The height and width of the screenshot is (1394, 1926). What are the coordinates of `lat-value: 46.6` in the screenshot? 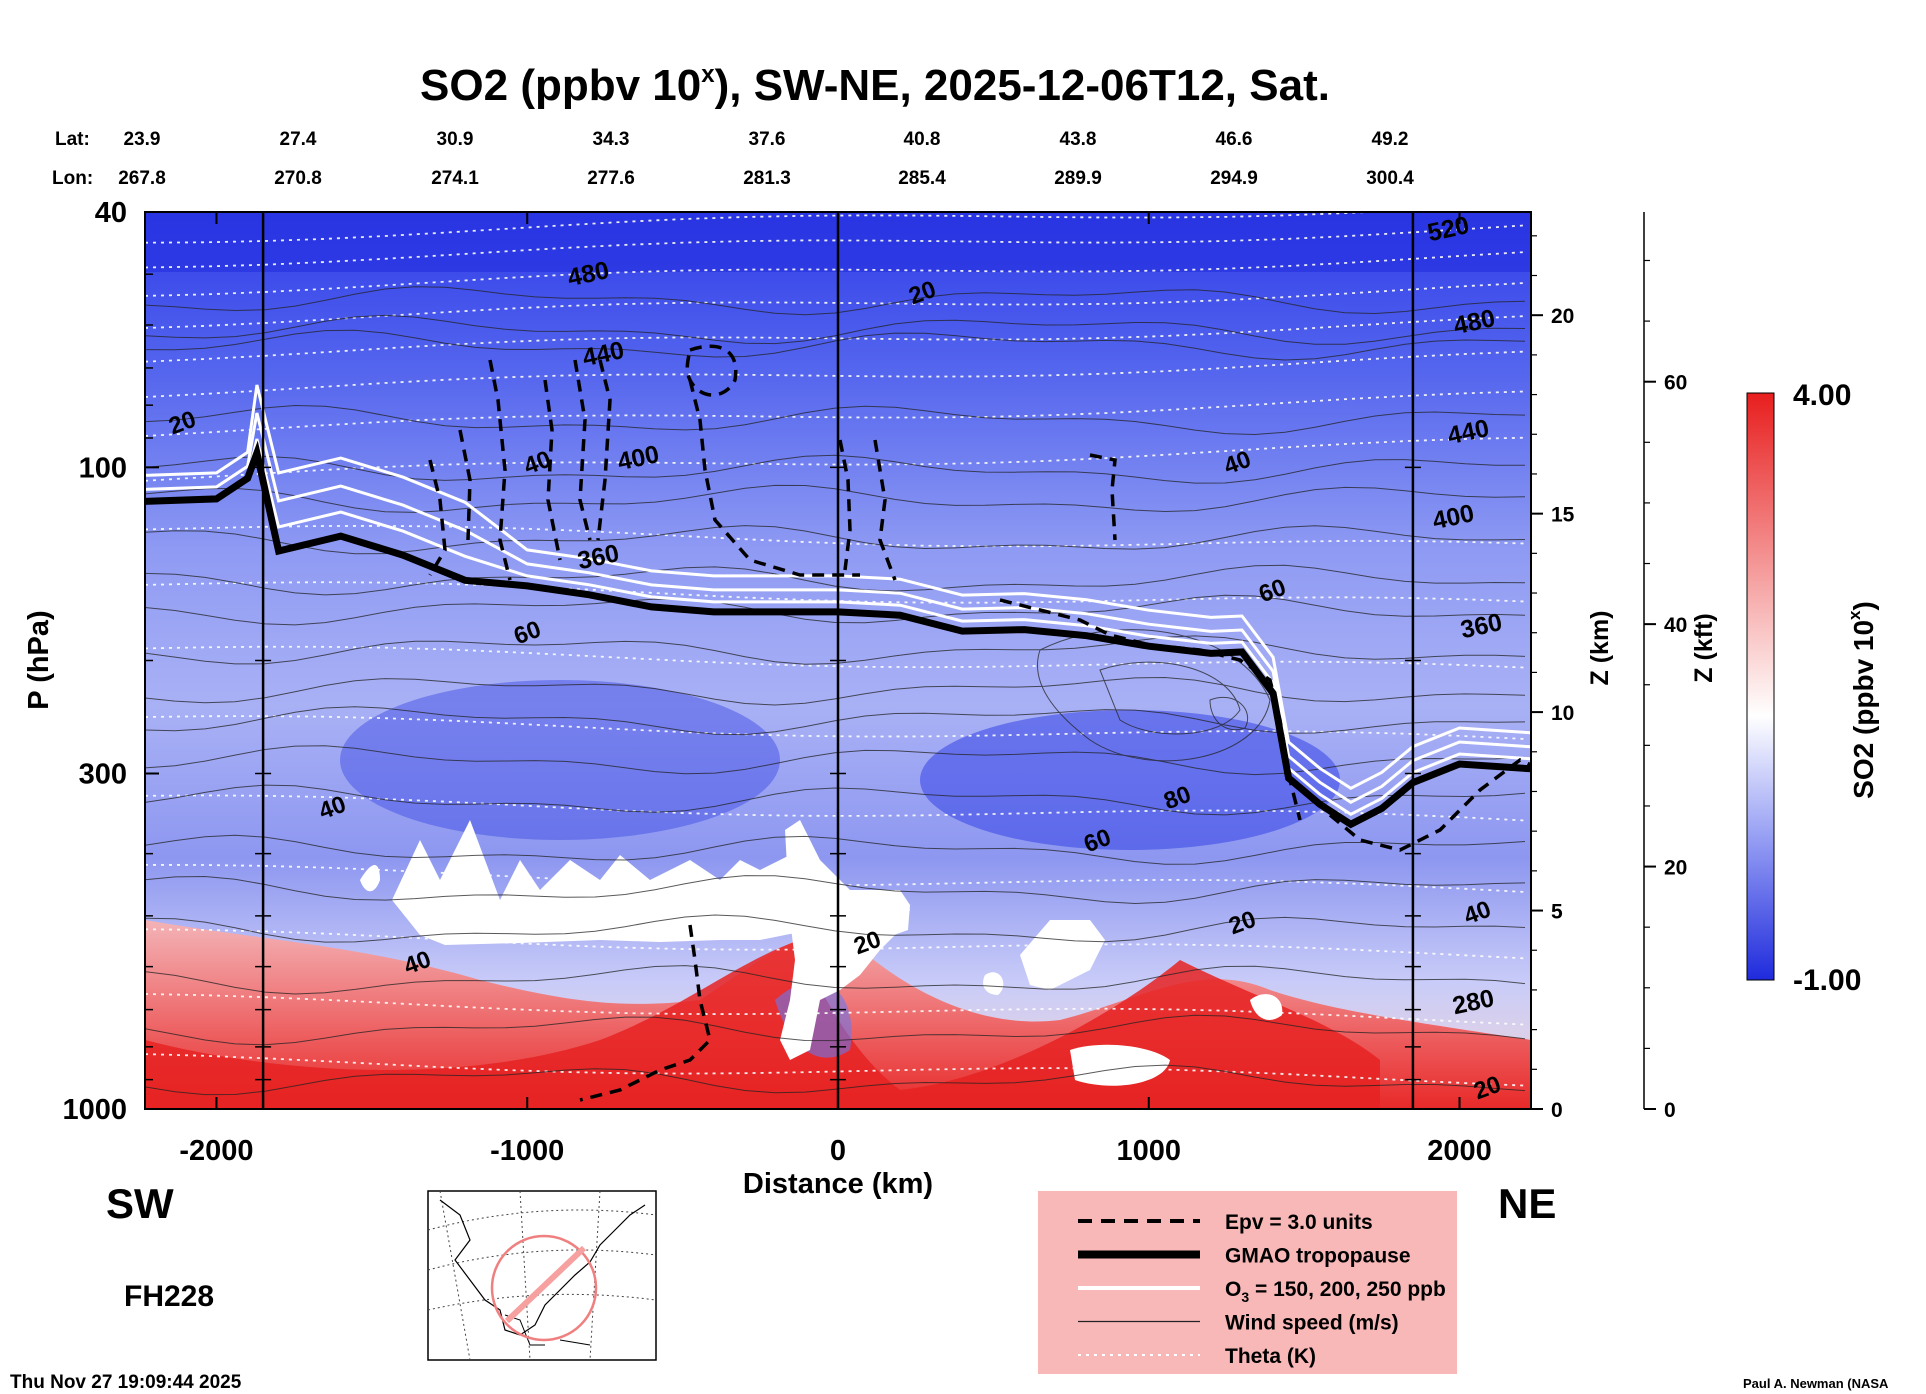 It's located at (1234, 139).